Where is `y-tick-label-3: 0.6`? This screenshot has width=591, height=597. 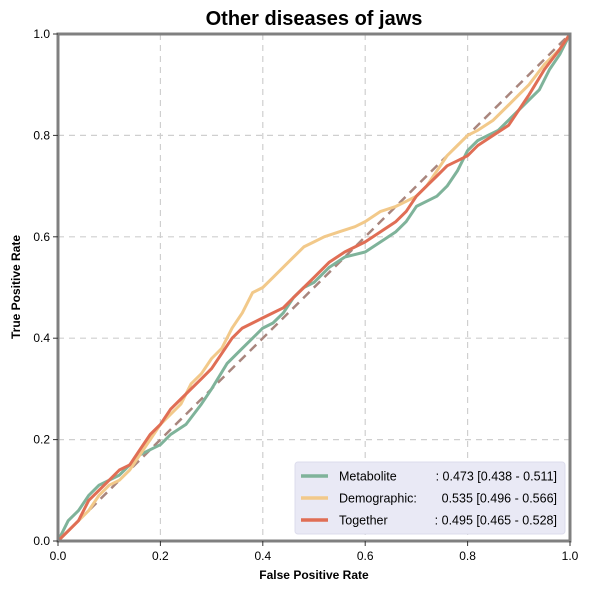
y-tick-label-3: 0.6 is located at coordinates (41, 237).